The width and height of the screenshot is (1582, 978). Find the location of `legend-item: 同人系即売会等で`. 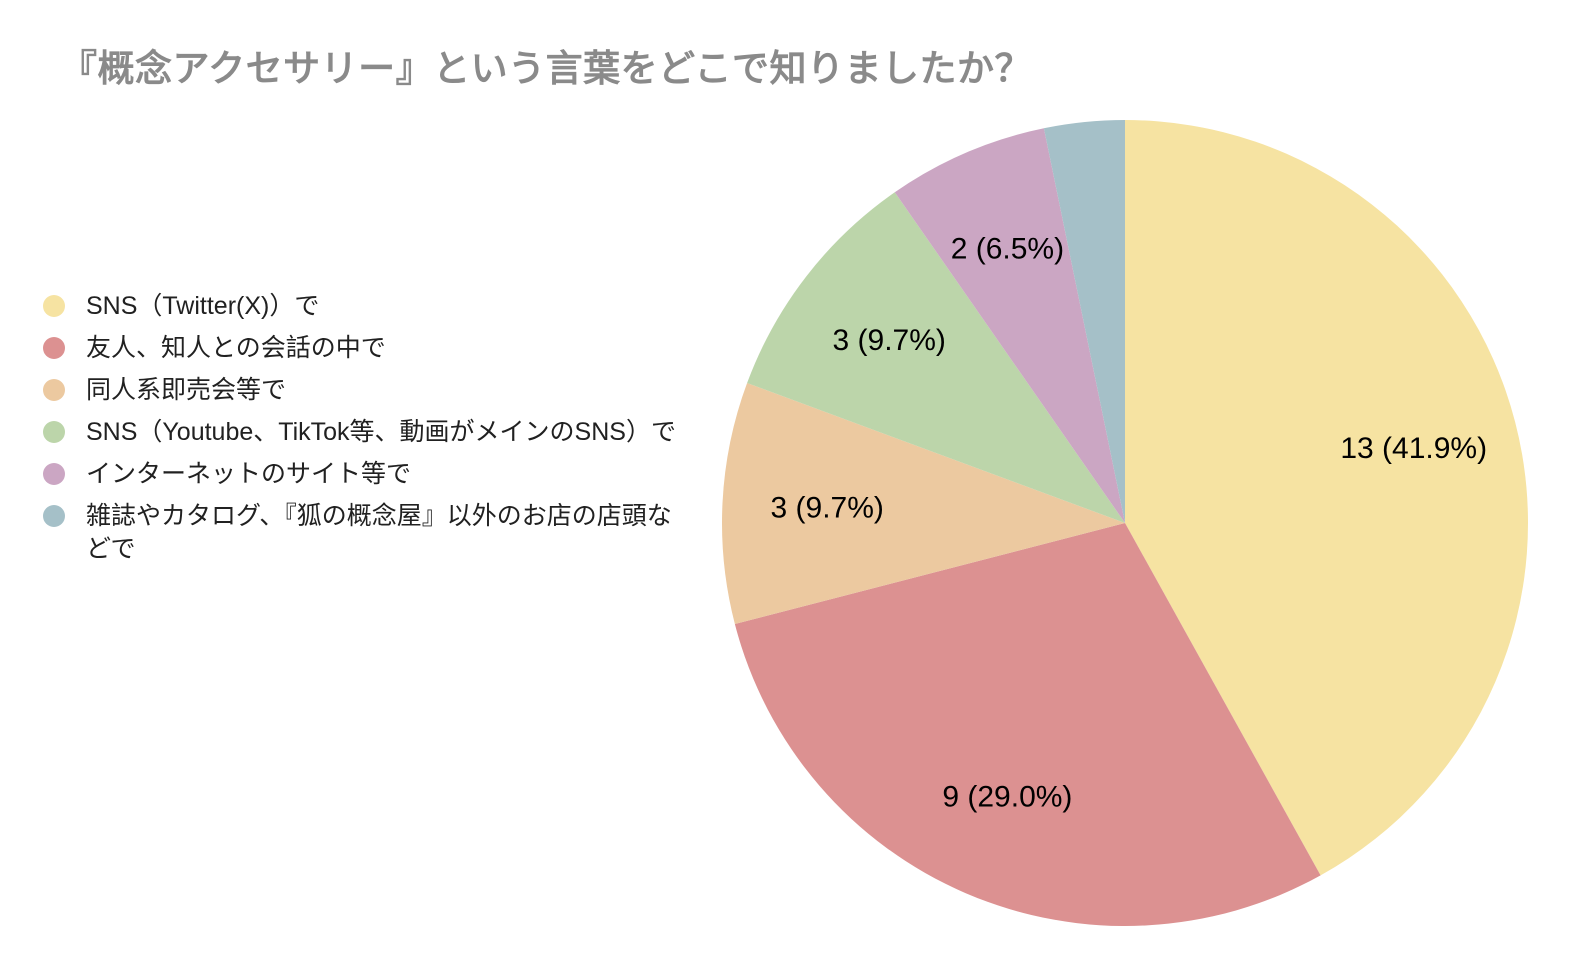

legend-item: 同人系即売会等で is located at coordinates (365, 390).